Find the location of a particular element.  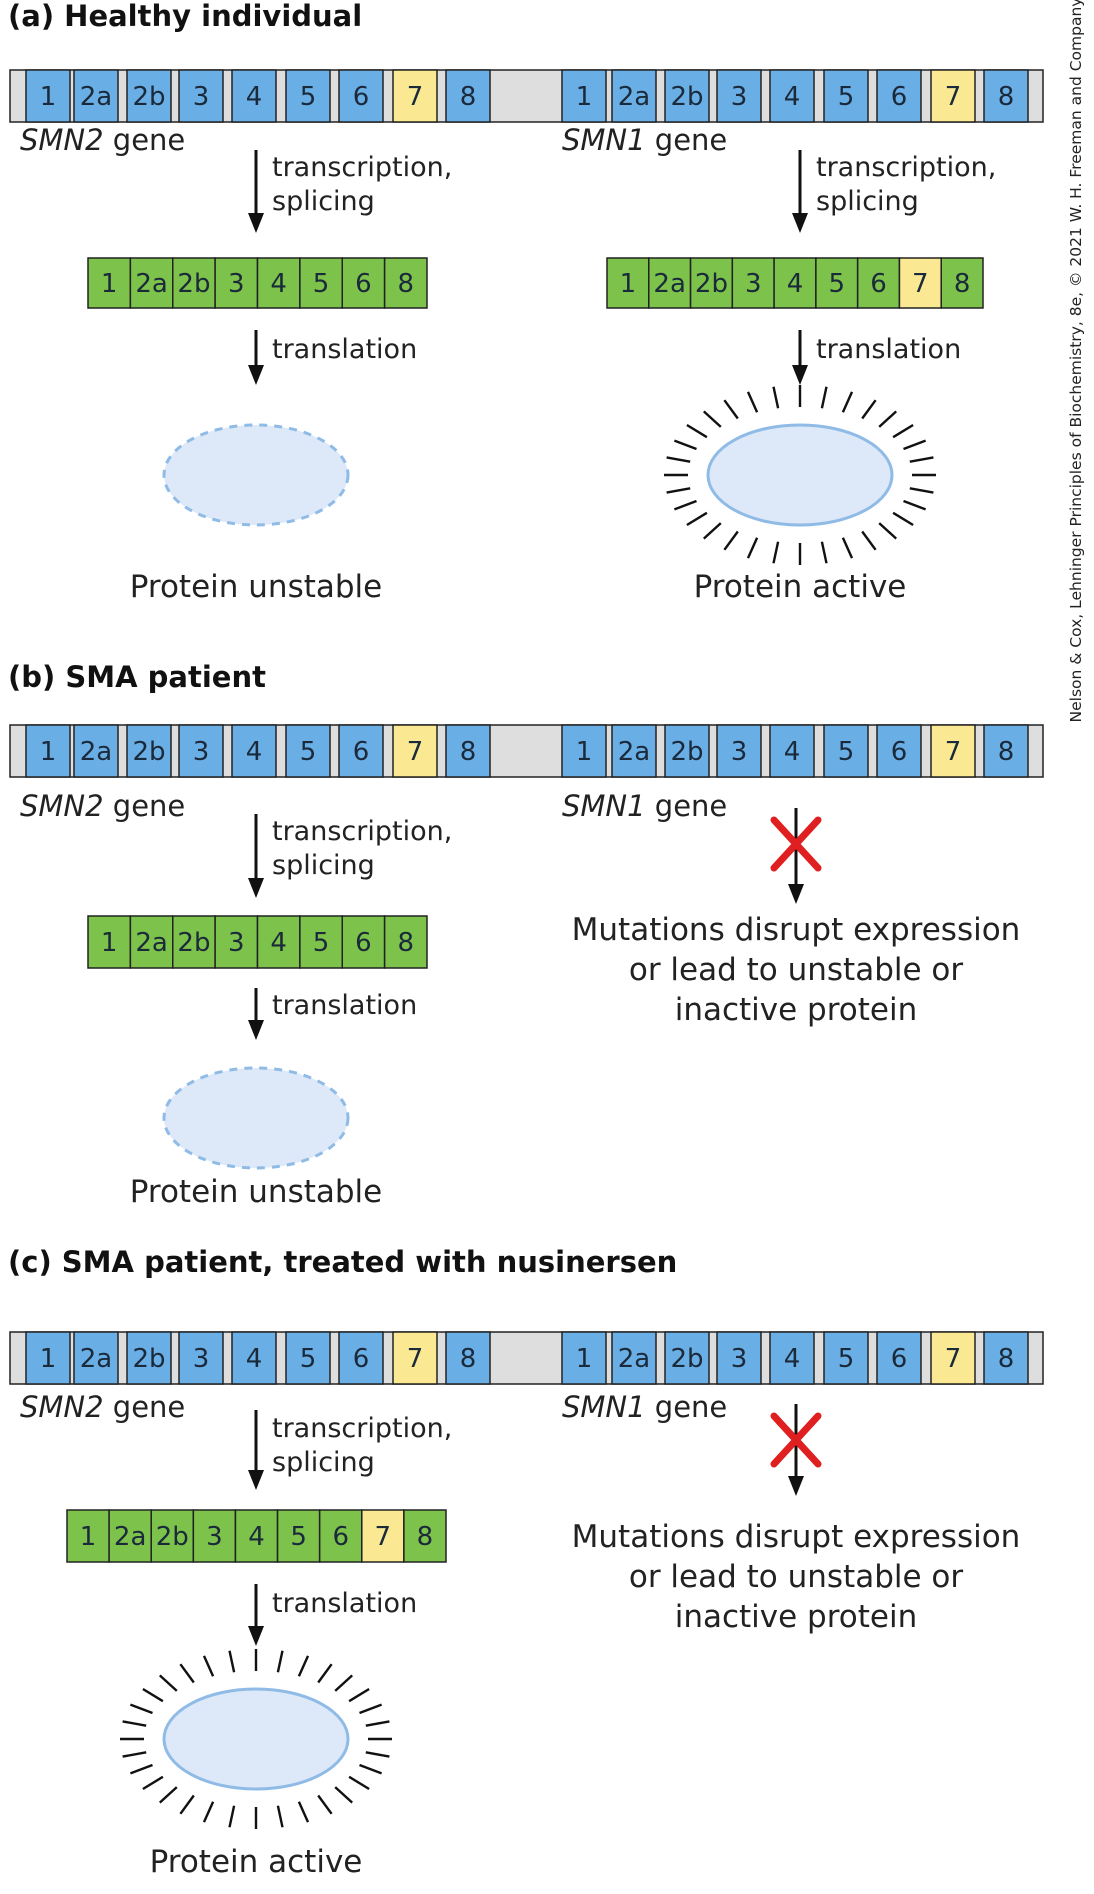

gene-exon-4: 4 is located at coordinates (792, 751).